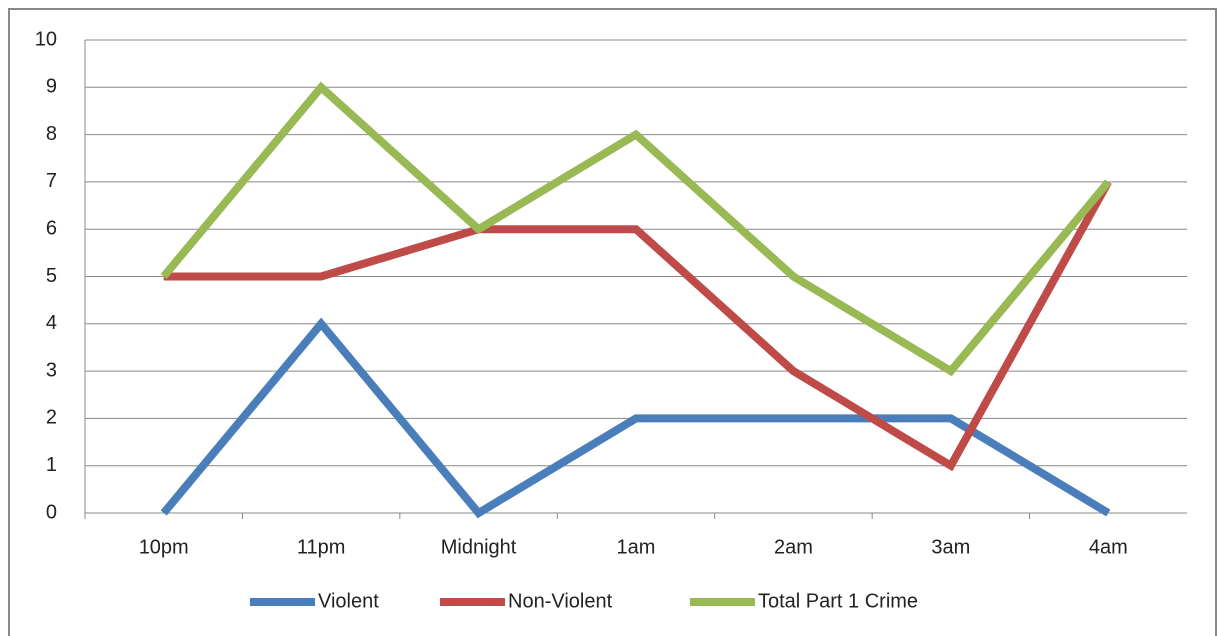 The image size is (1217, 636). I want to click on y-tick-label: 5, so click(51, 276).